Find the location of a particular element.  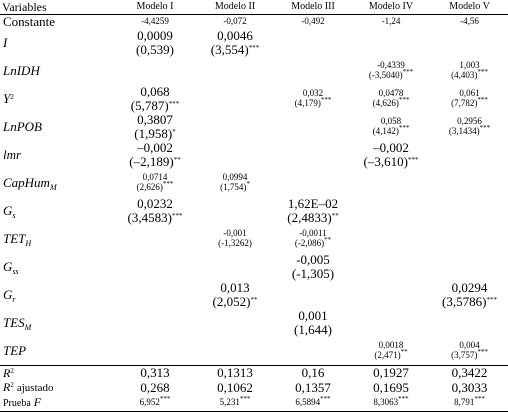

coefficient-line: -1,24 is located at coordinates (391, 21).